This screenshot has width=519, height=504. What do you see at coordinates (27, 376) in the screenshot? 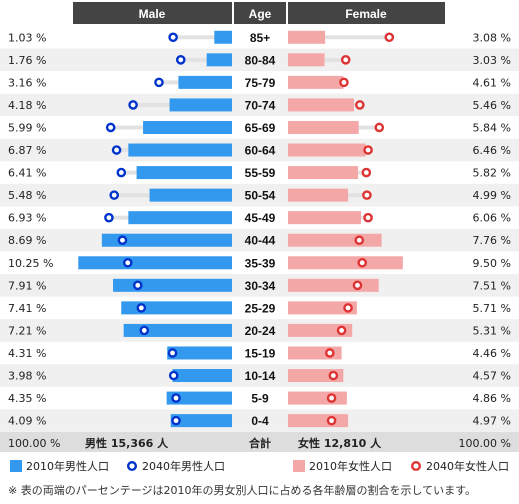
I see `male-pct-label: 3.98 %` at bounding box center [27, 376].